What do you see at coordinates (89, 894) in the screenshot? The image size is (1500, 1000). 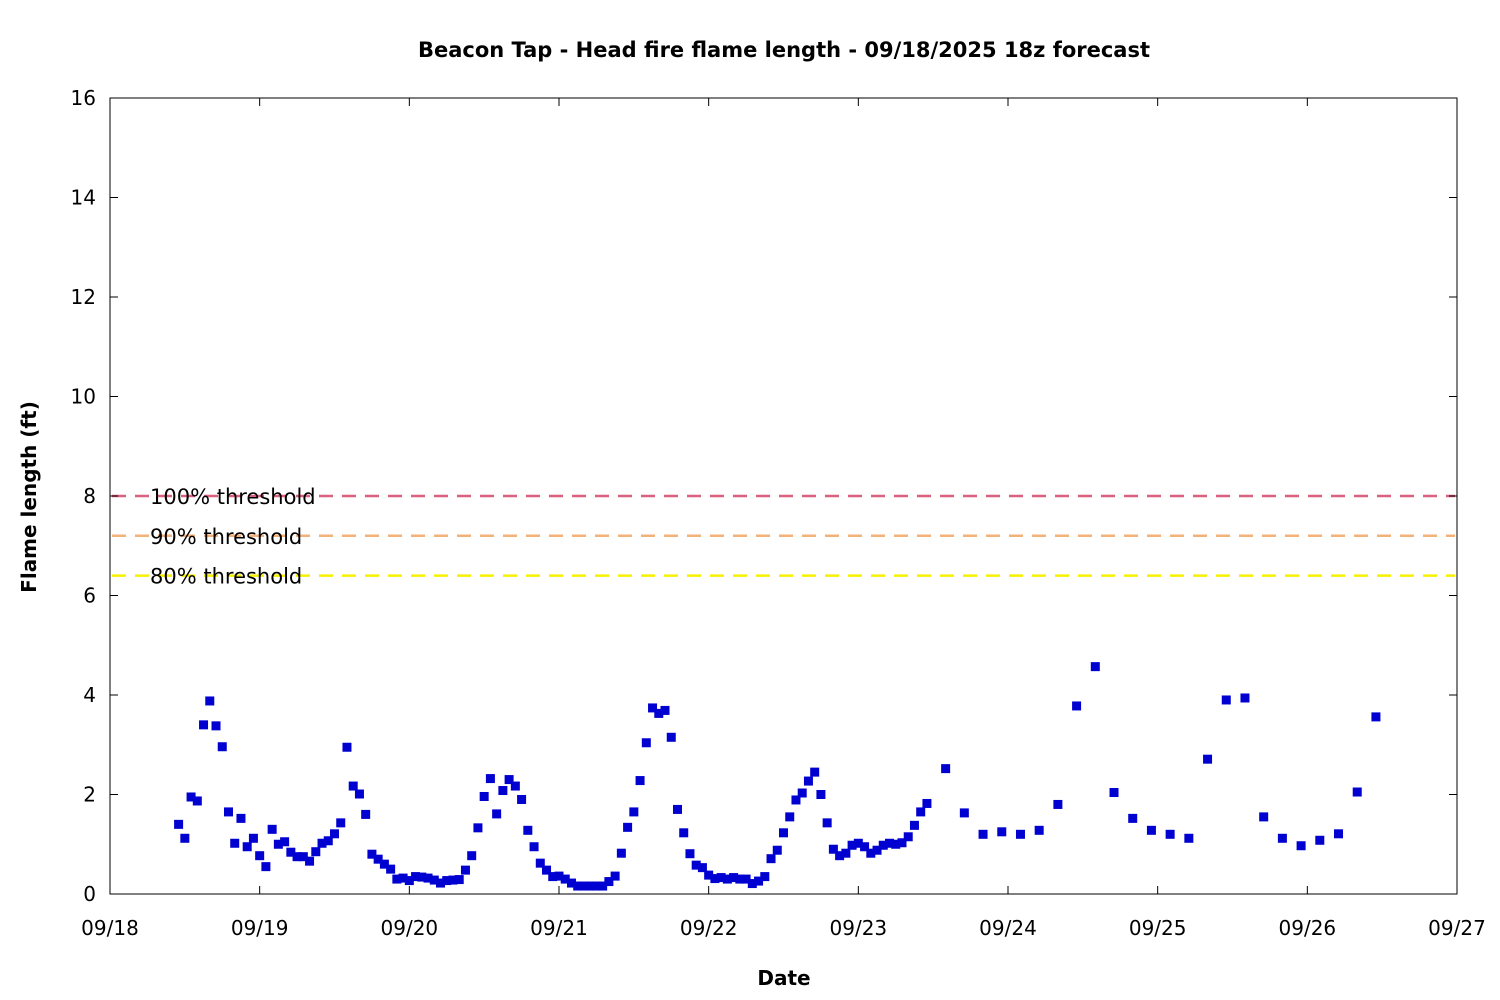 I see `y-tick-label: 0` at bounding box center [89, 894].